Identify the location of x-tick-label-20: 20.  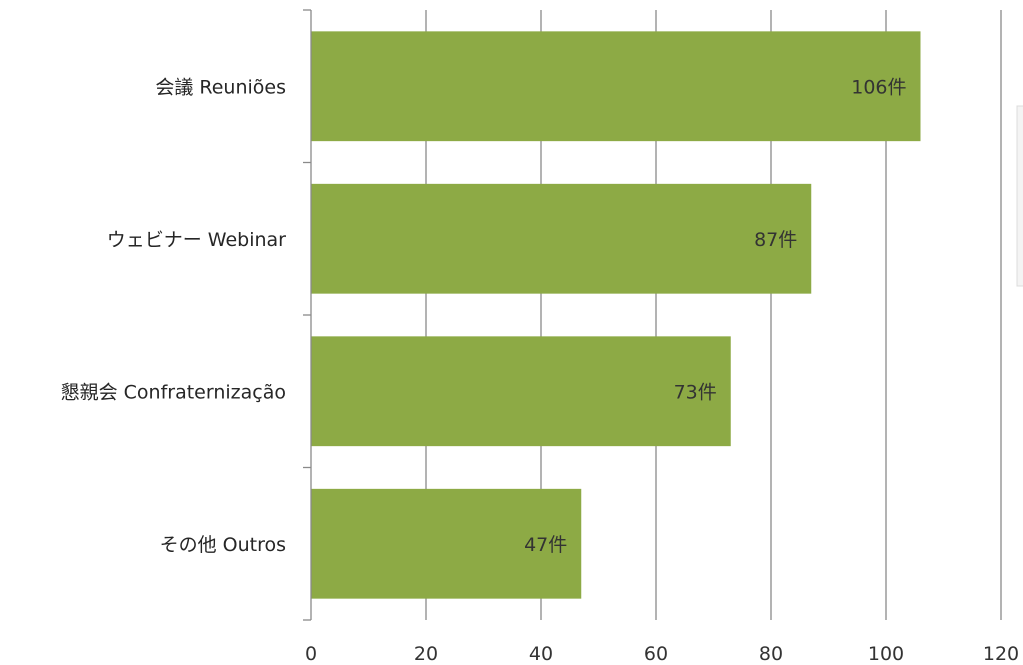
(426, 654).